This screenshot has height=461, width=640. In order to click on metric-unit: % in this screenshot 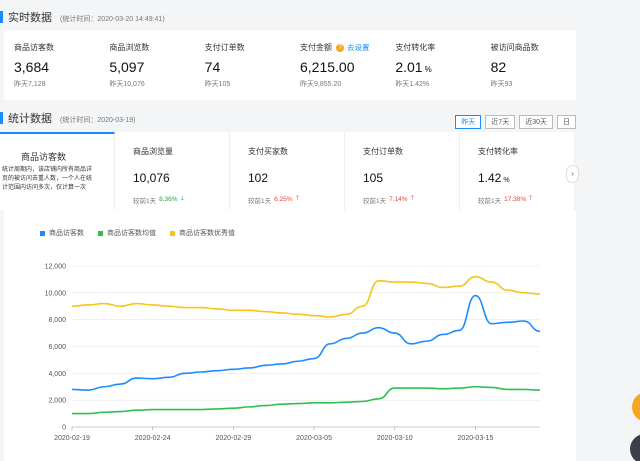, I will do `click(506, 180)`.